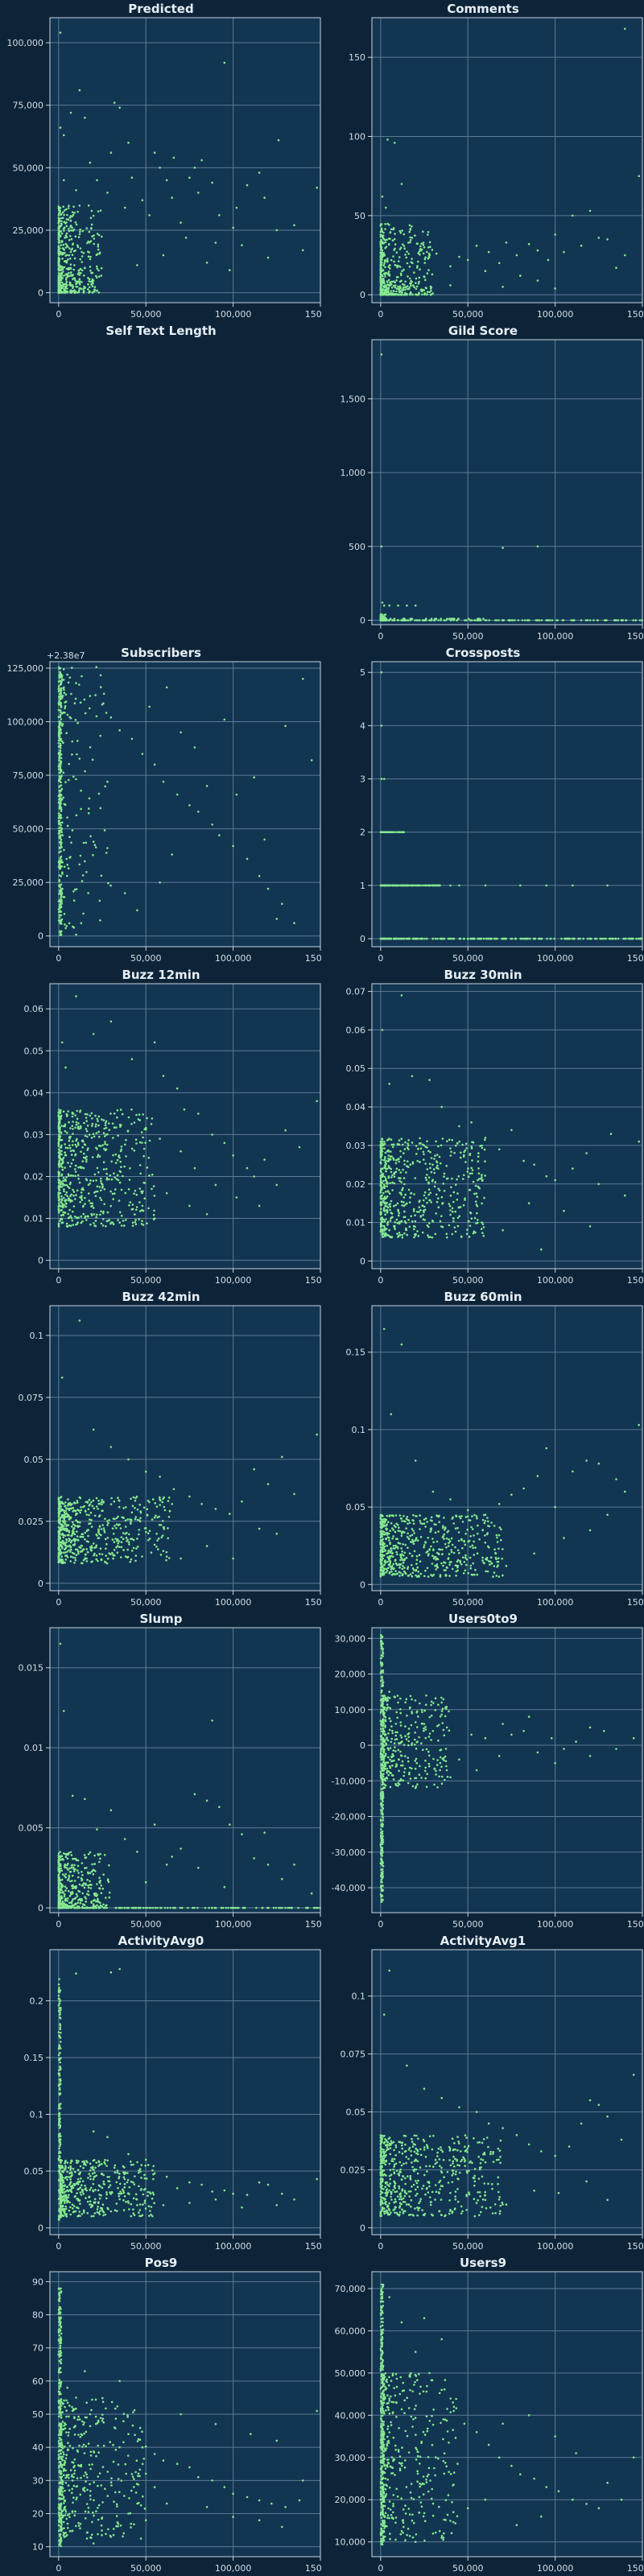 This screenshot has height=2576, width=644. Describe the element at coordinates (161, 483) in the screenshot. I see `chart-panel-self_text_length: Self Text Length` at that location.